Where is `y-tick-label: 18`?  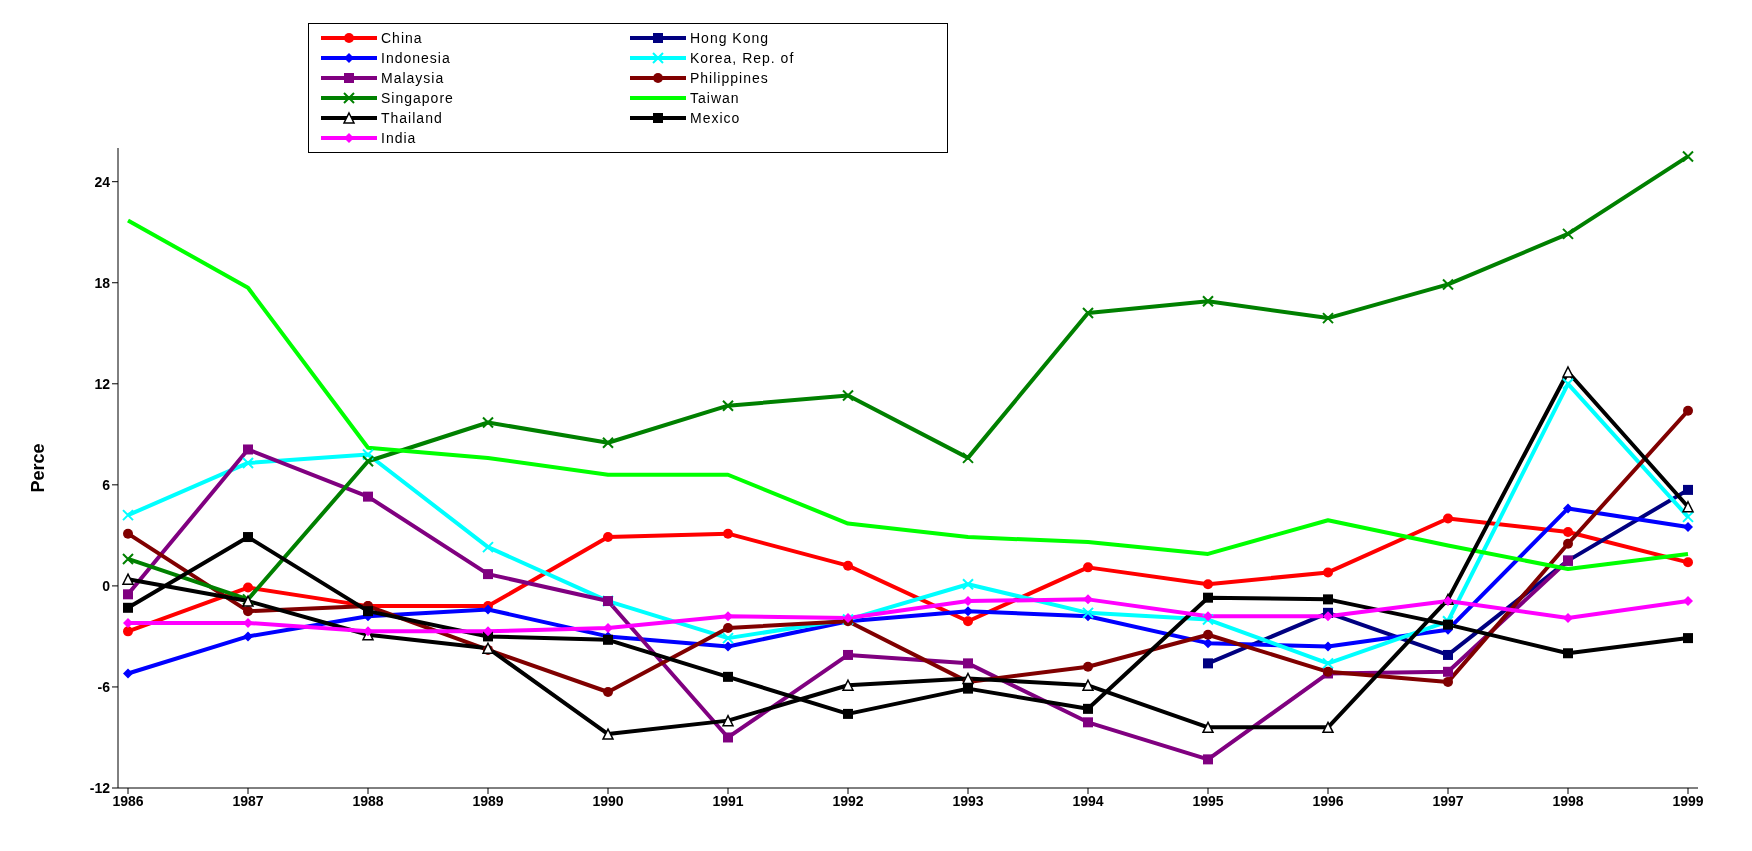 y-tick-label: 18 is located at coordinates (102, 282).